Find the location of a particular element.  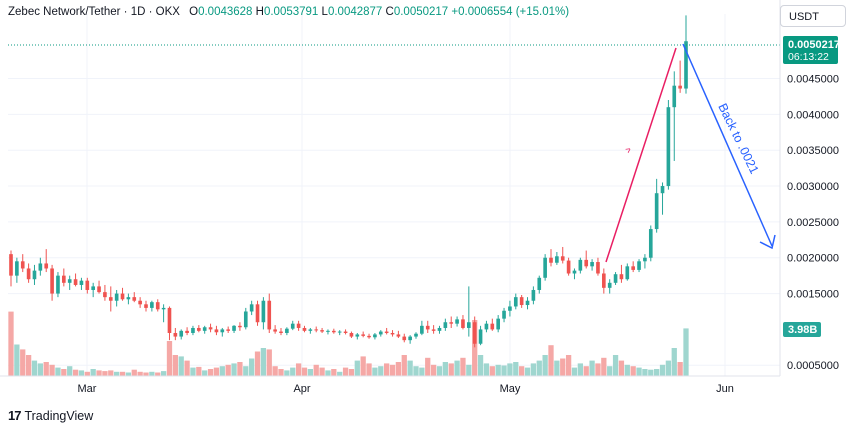

volume-bars is located at coordinates (348, 343).